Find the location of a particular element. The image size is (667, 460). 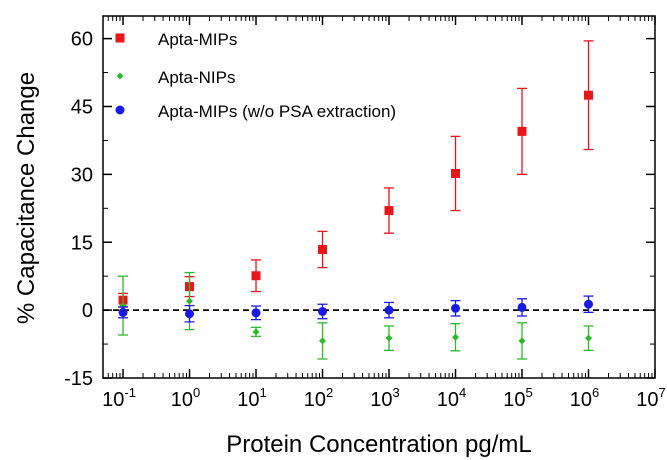

legend-entry: Apta-NIPs is located at coordinates (196, 77).